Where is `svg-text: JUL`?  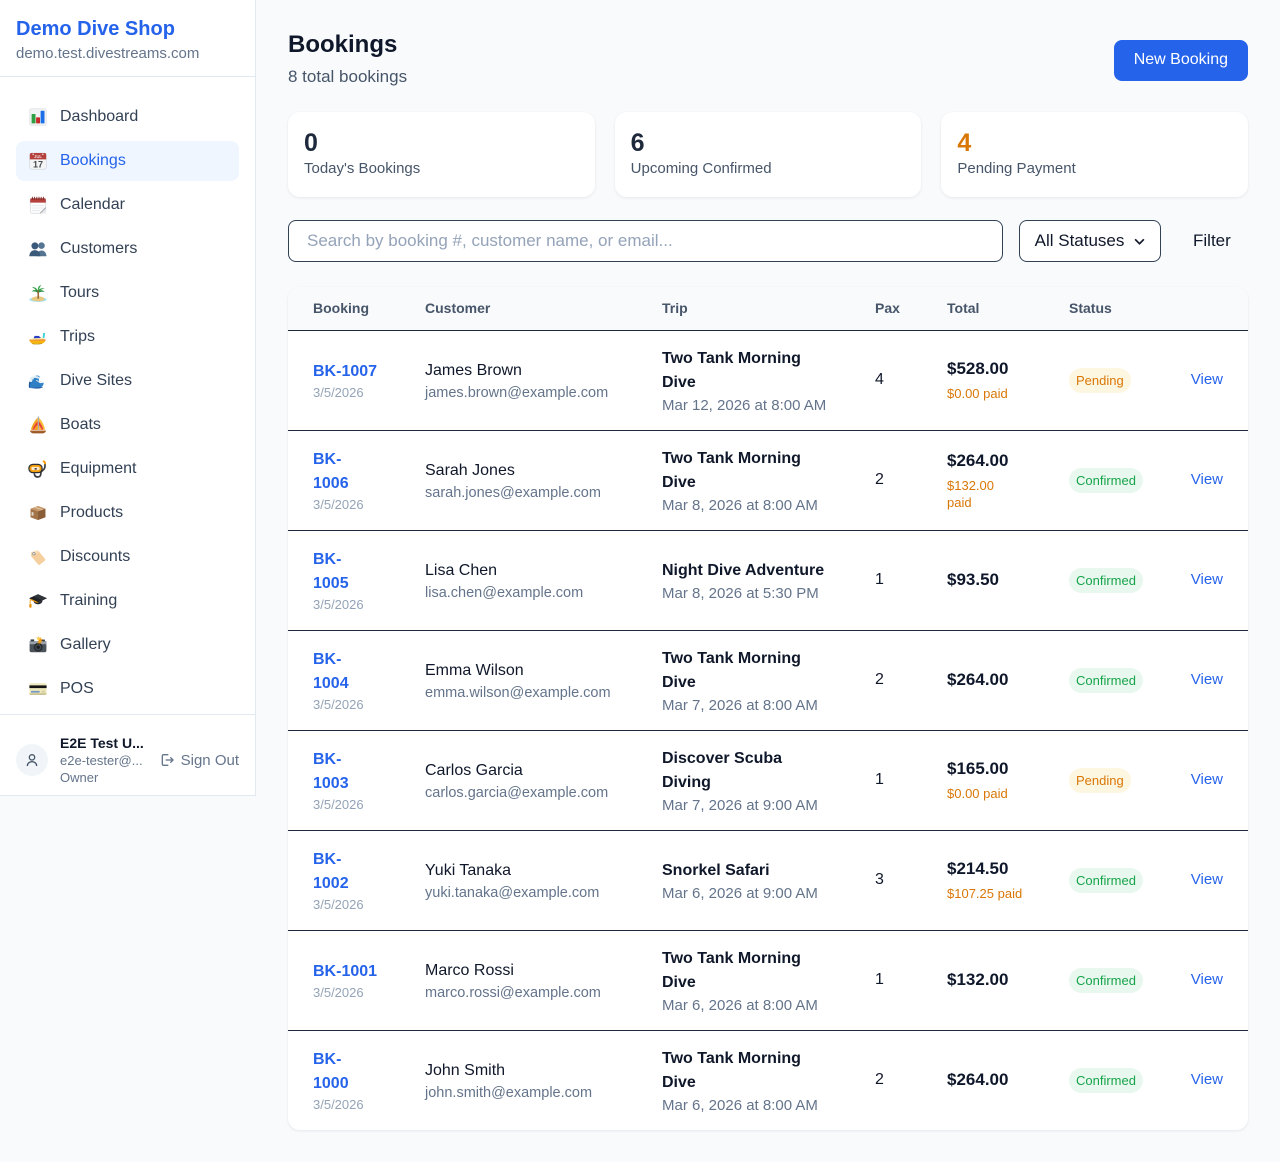 svg-text: JUL is located at coordinates (38, 156).